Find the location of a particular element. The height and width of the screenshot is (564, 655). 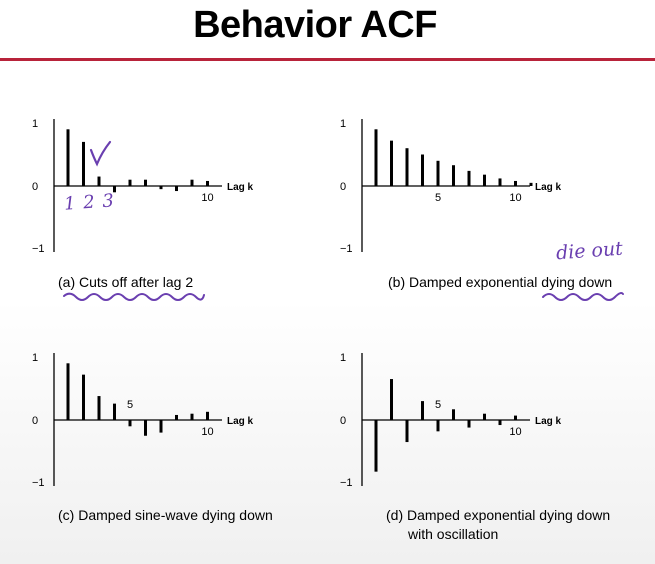

caption-a-text: (a) Cuts off after lag 2 is located at coordinates (126, 282).